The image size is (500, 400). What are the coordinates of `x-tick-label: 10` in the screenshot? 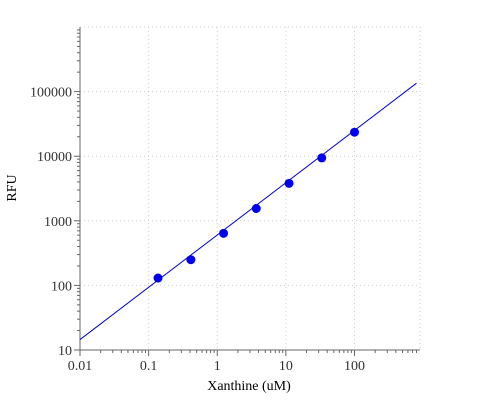 It's located at (286, 366).